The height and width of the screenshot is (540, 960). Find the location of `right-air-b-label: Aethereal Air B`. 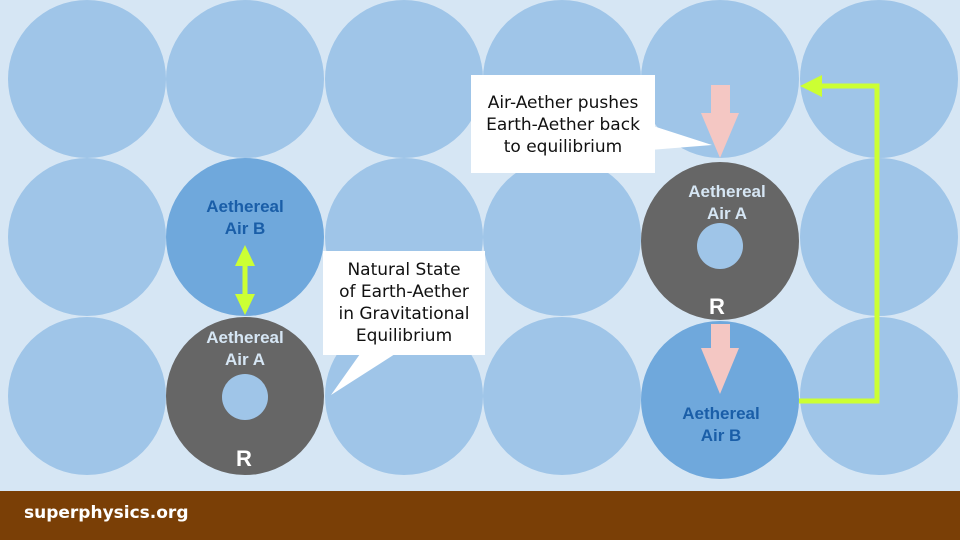

right-air-b-label: Aethereal Air B is located at coordinates (721, 424).